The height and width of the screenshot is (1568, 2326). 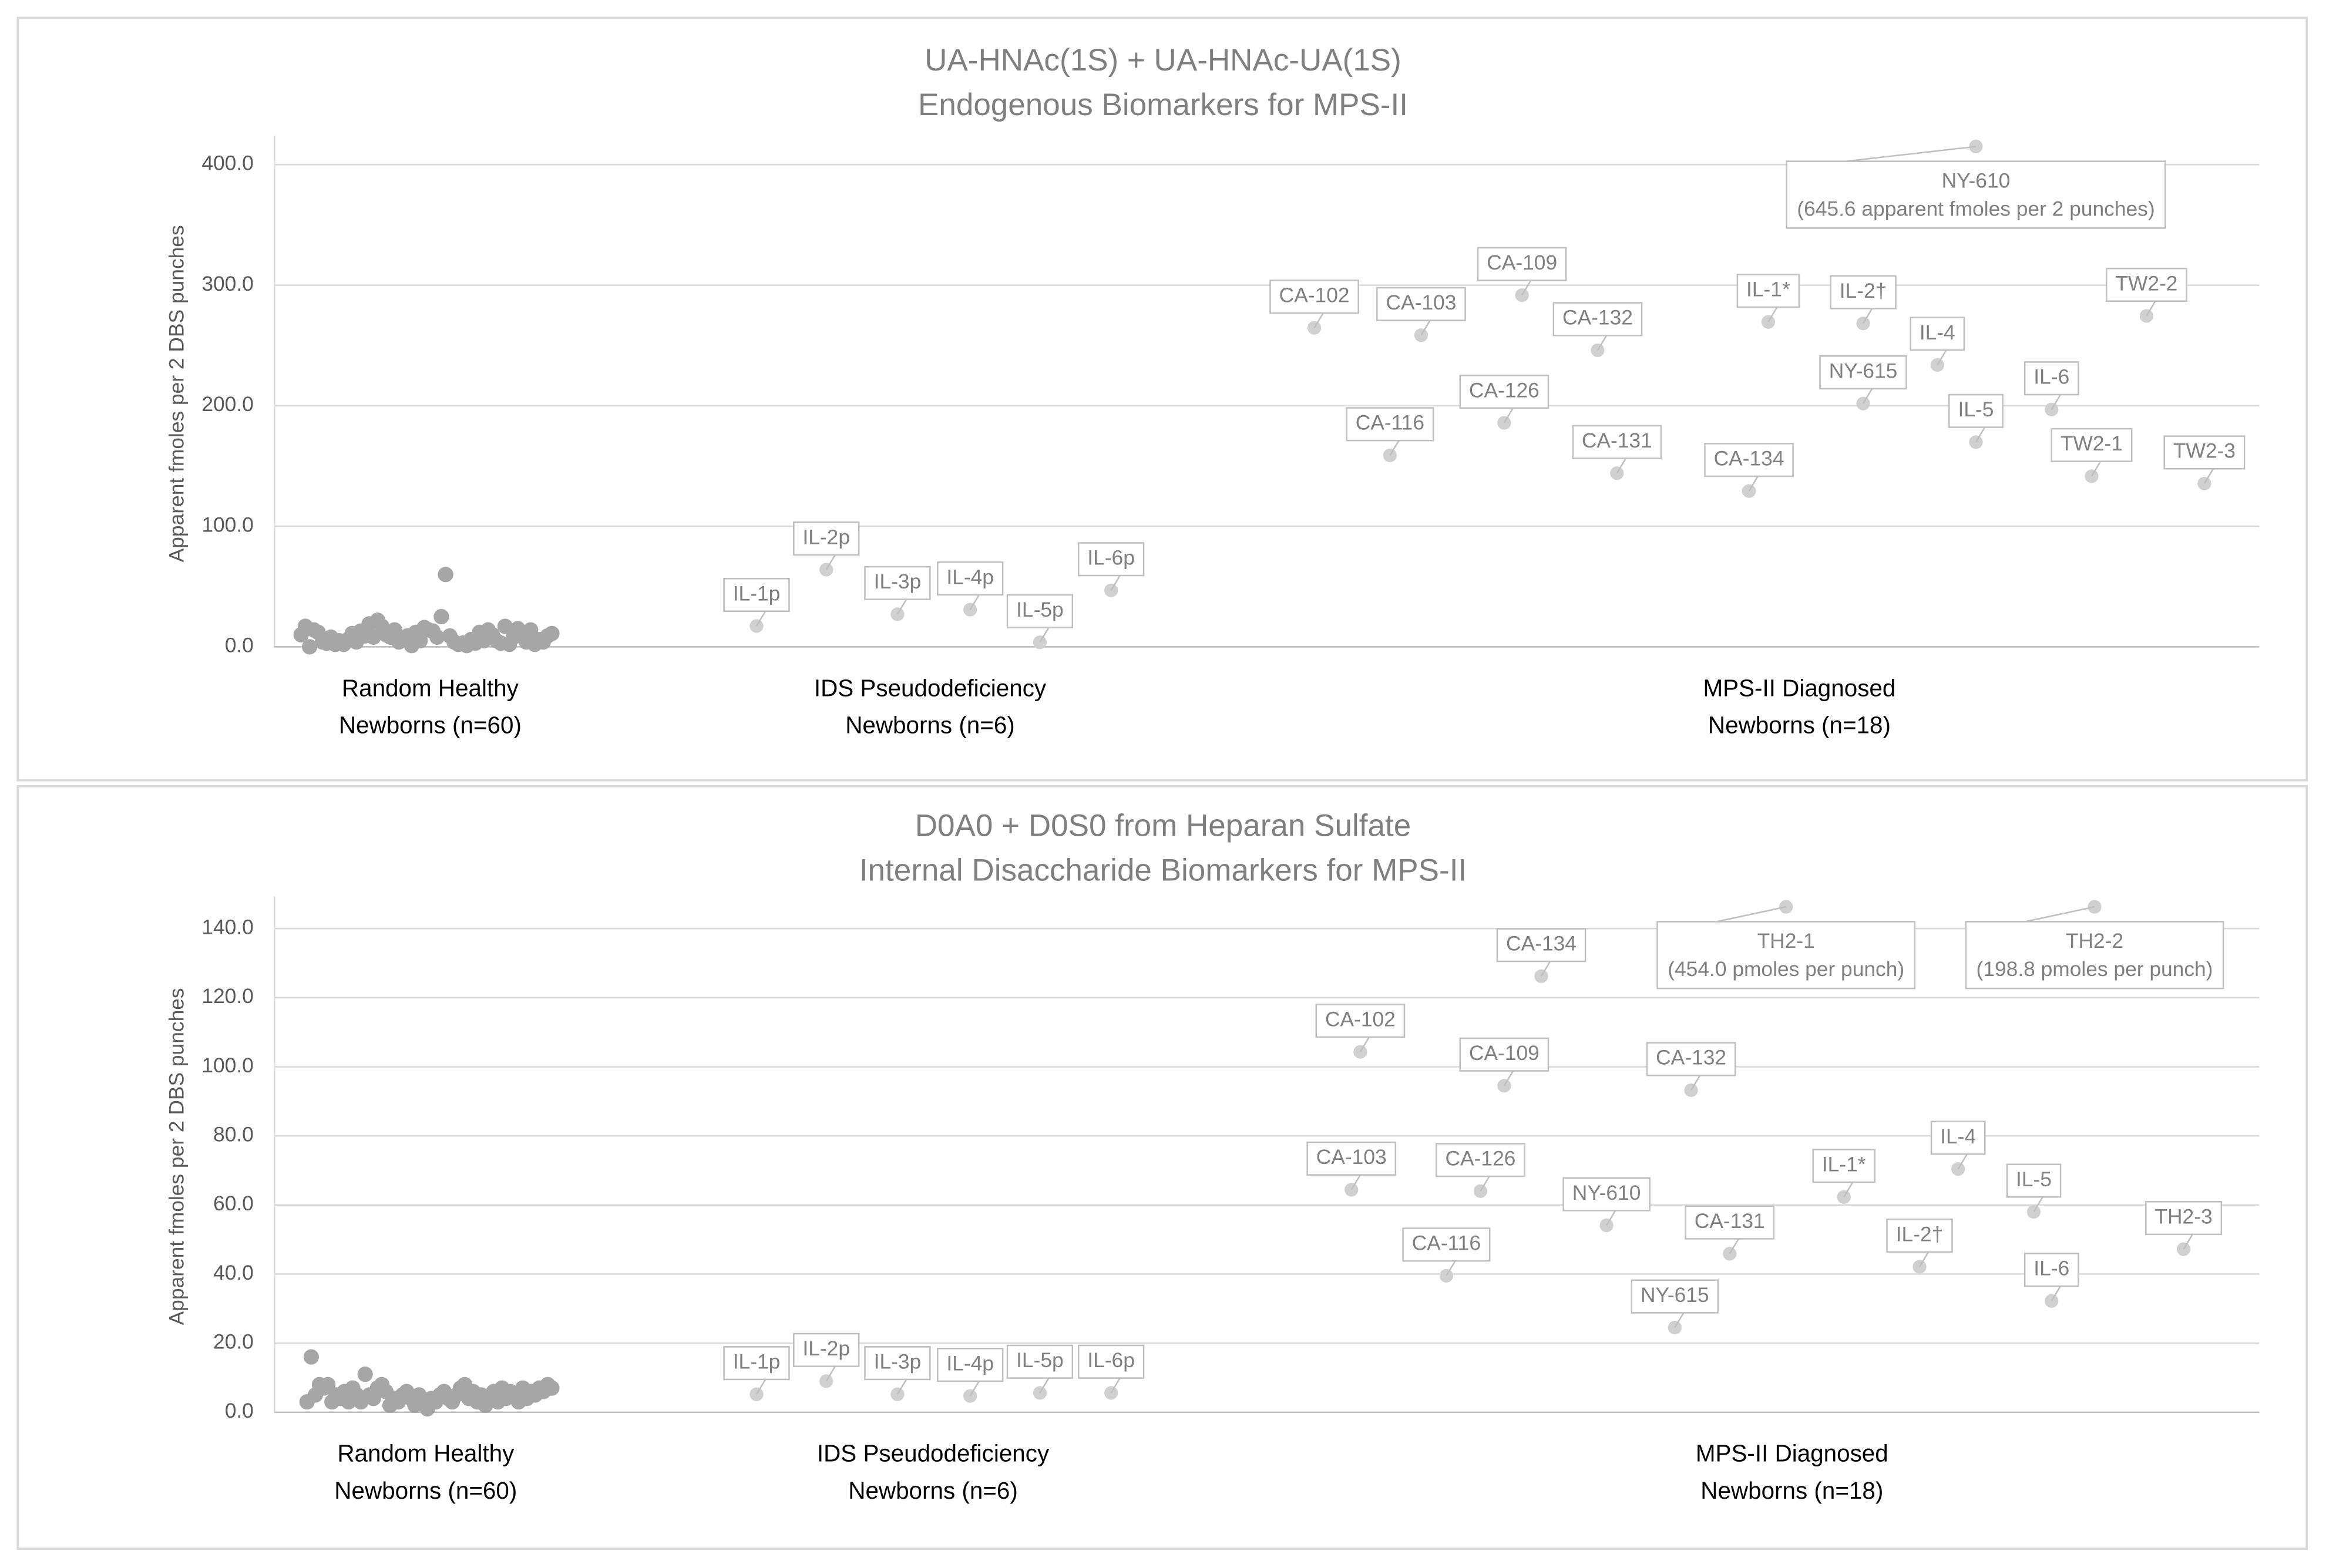 I want to click on category-label: Newborns (n=18), so click(x=1799, y=725).